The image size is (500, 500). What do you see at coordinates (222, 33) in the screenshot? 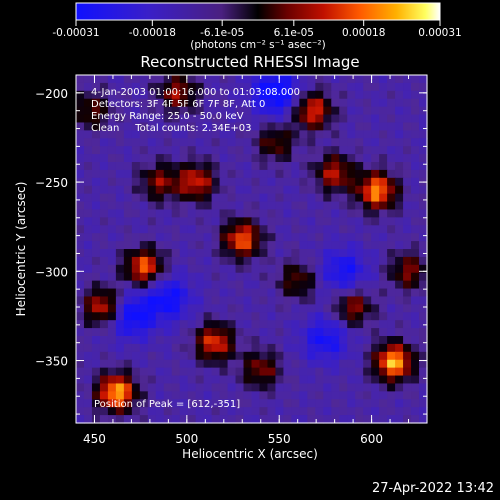
I see `colorbar-tick-label: -6.1e-05` at bounding box center [222, 33].